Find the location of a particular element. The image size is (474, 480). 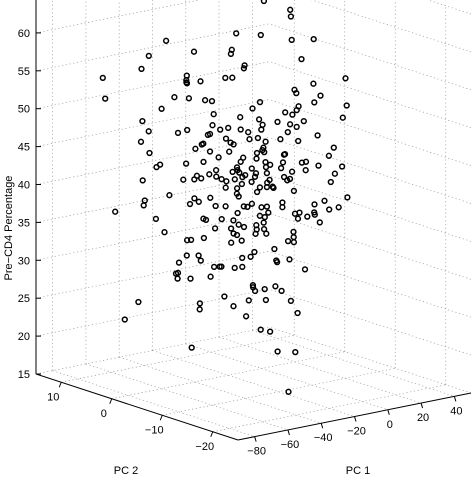

x-tick-label: 20 is located at coordinates (423, 418).